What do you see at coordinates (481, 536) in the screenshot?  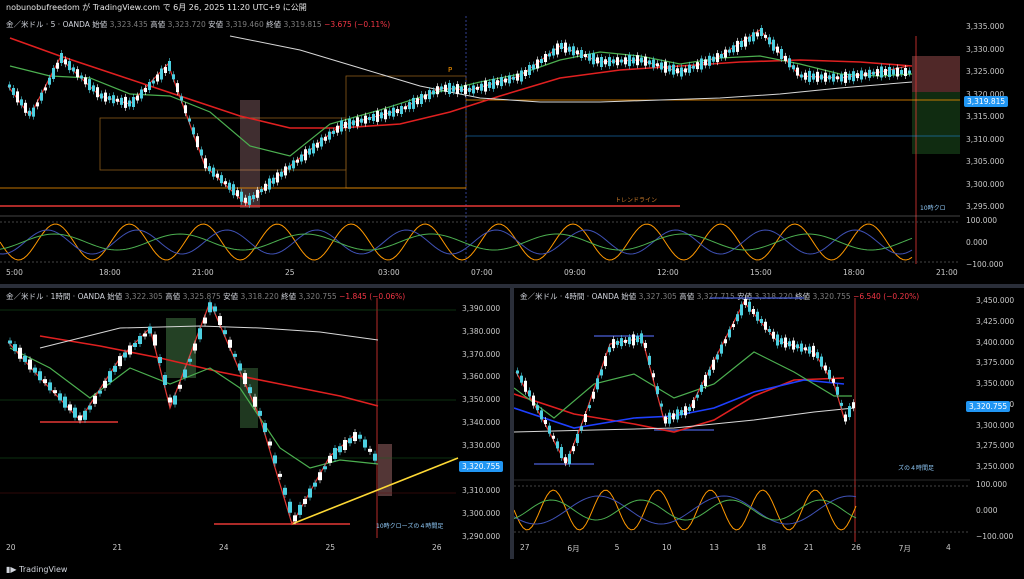 I see `price-tick-label: 3,290.000` at bounding box center [481, 536].